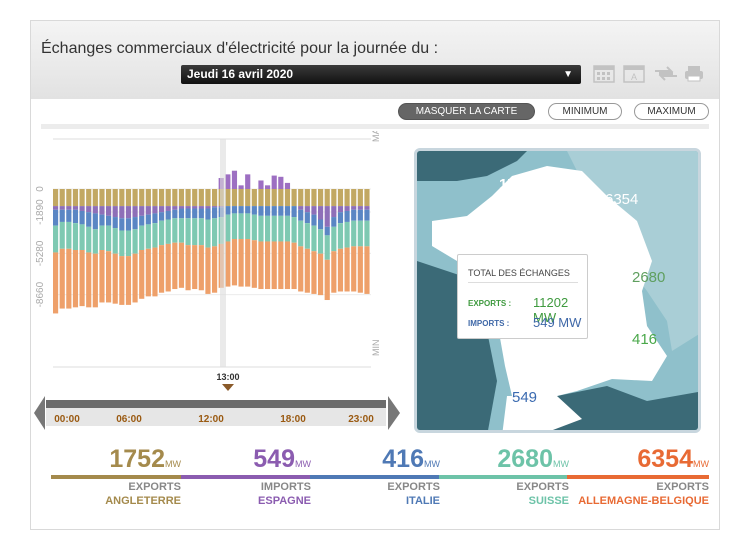 Image resolution: width=742 pixels, height=553 pixels. What do you see at coordinates (116, 486) in the screenshot?
I see `stat-angleterre: 1752MW EXPORTS ANGLETERRE` at bounding box center [116, 486].